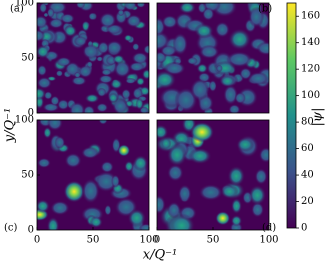  Describe the element at coordinates (307, 201) in the screenshot. I see `colorbar-tick-label: 20` at that location.